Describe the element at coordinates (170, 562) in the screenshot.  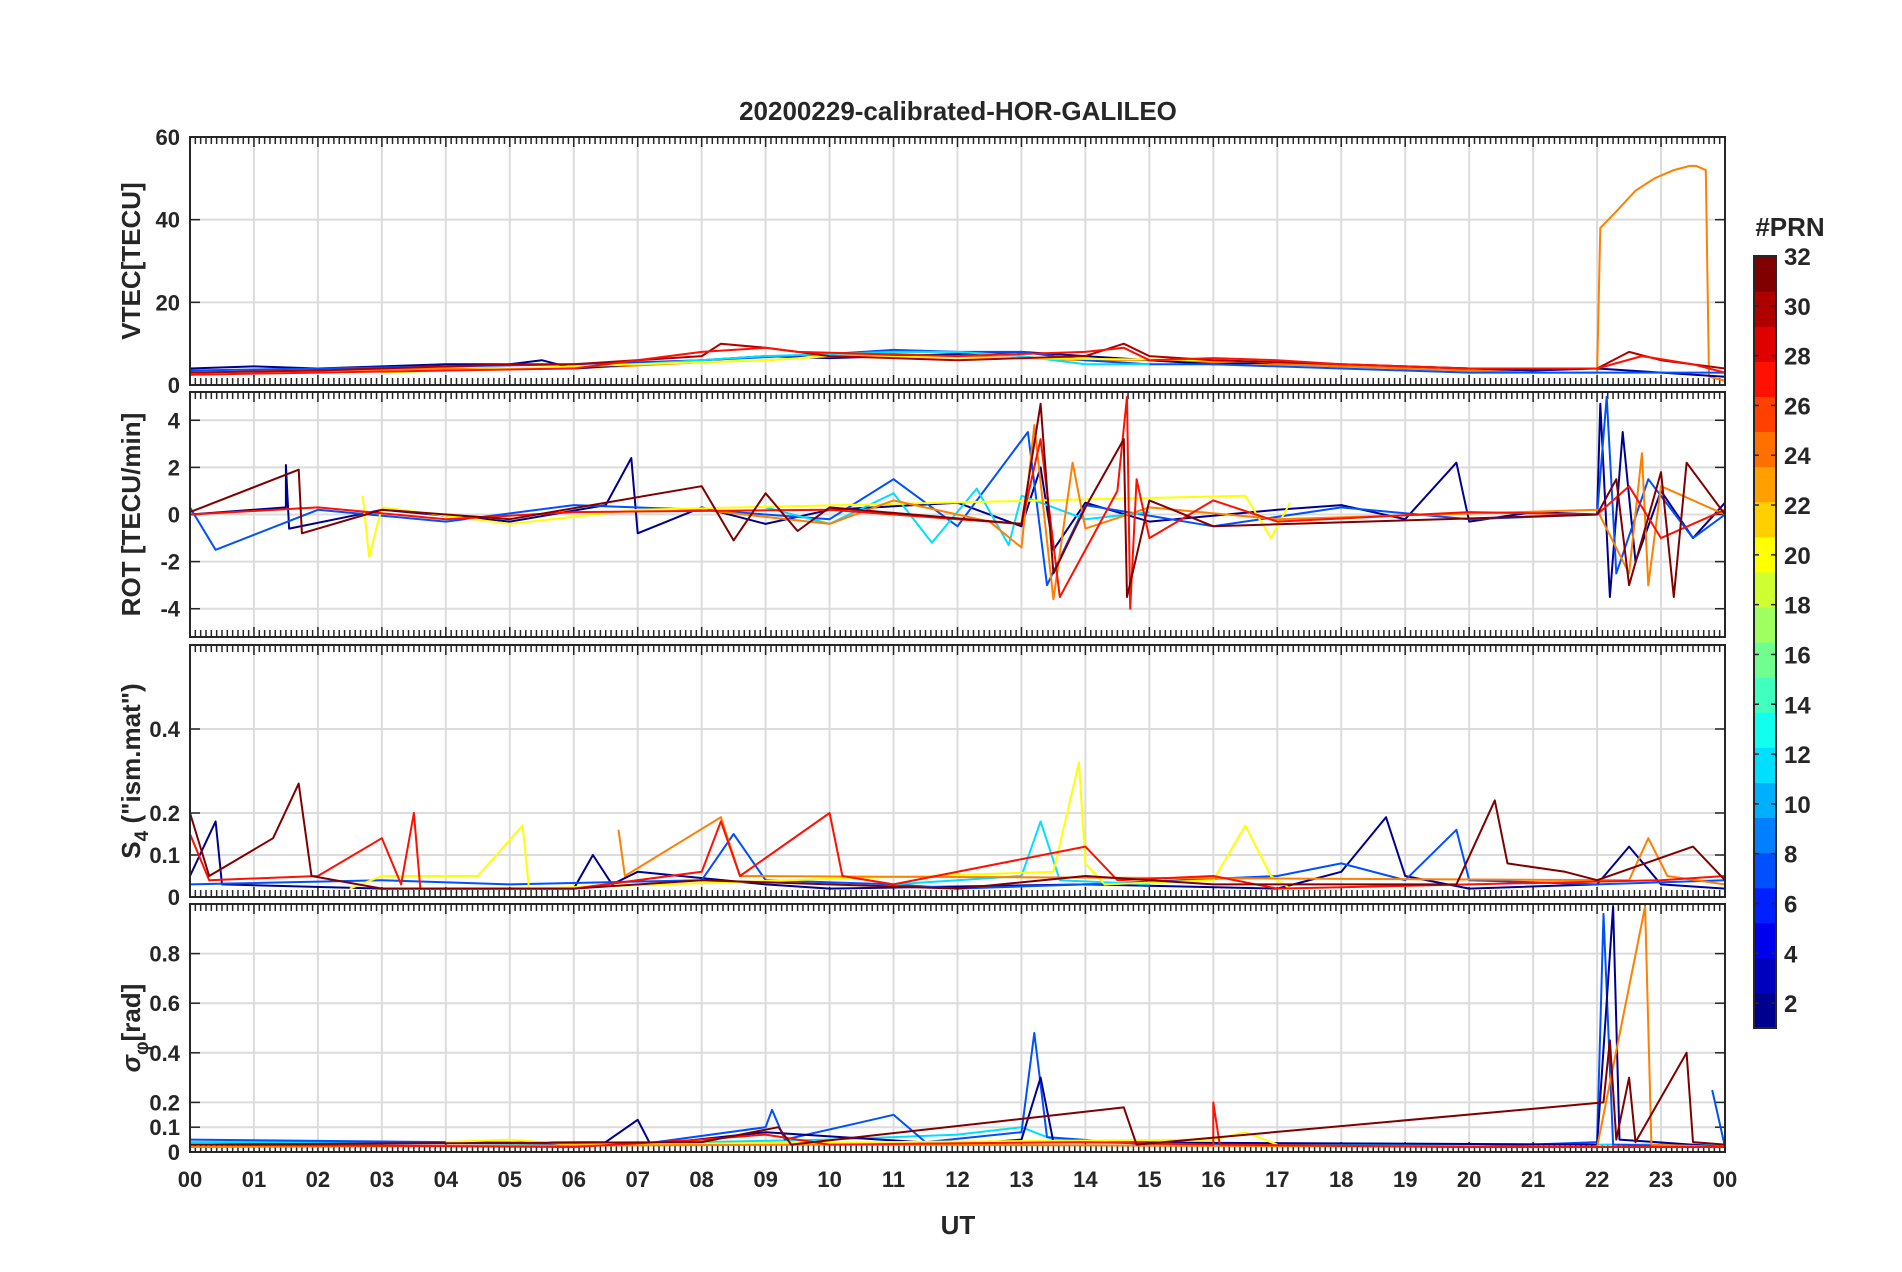
I see `y-tick-label: -2` at that location.